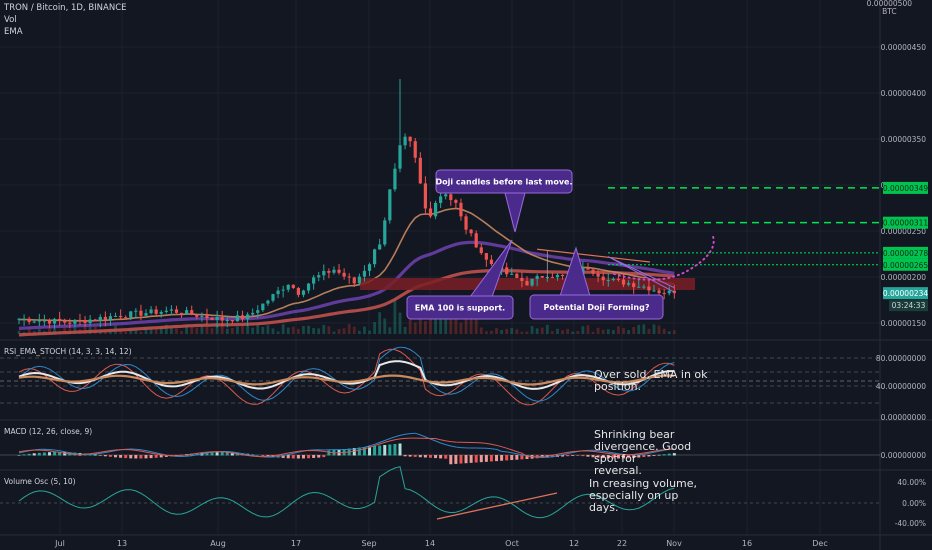  I want to click on macd-line, so click(346, 445).